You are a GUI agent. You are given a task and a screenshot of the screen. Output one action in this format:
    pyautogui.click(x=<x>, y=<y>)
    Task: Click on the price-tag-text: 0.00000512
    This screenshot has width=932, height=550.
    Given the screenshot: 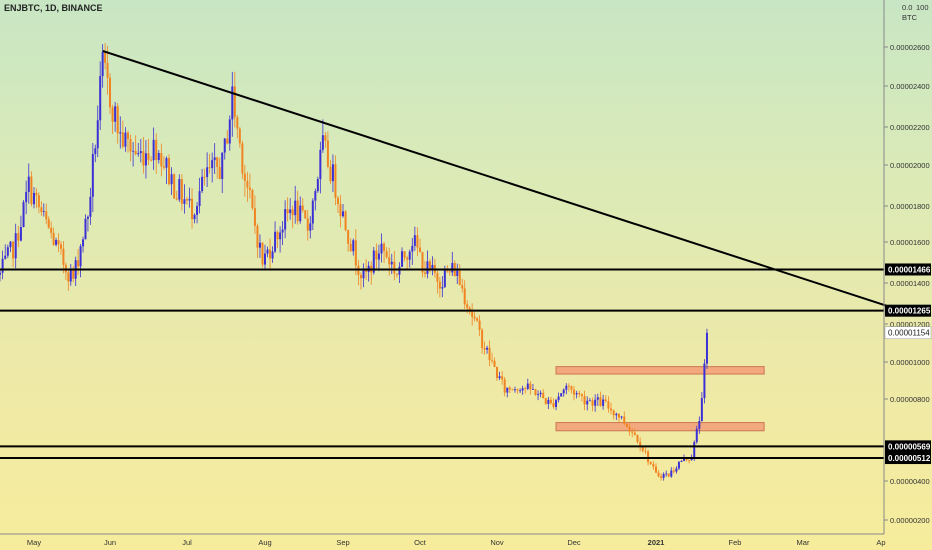 What is the action you would take?
    pyautogui.click(x=909, y=458)
    